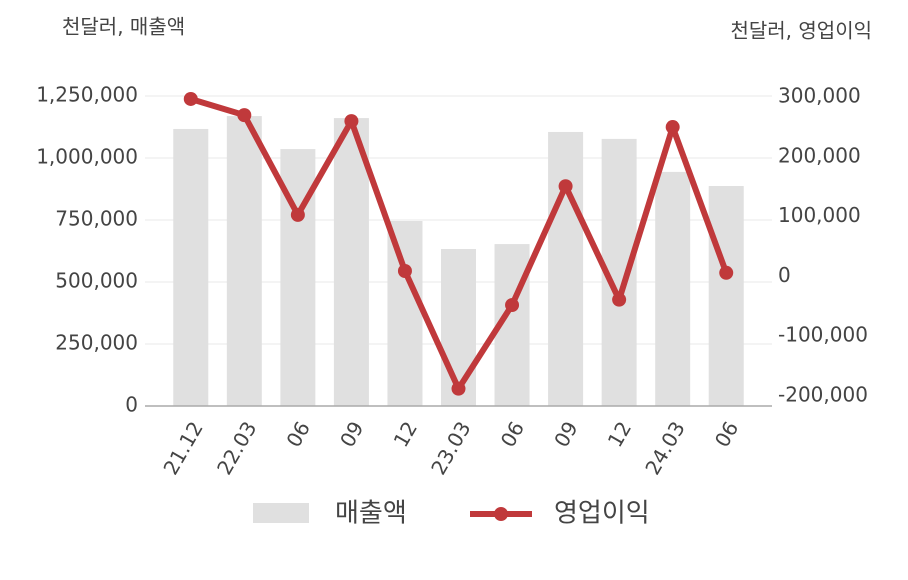 This screenshot has width=908, height=580. What do you see at coordinates (450, 448) in the screenshot?
I see `x-tick-label: 23.03` at bounding box center [450, 448].